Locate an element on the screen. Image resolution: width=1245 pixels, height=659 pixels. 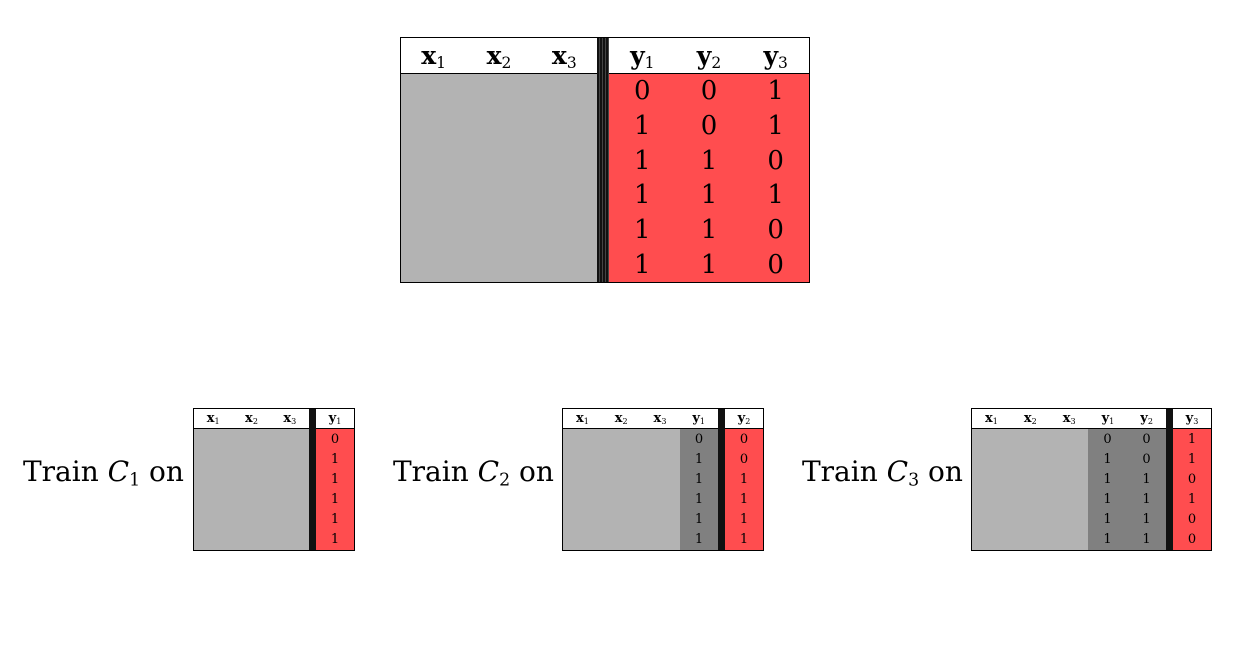
input-headers: x1 x2 x3 y1 y2 is located at coordinates (1069, 419).